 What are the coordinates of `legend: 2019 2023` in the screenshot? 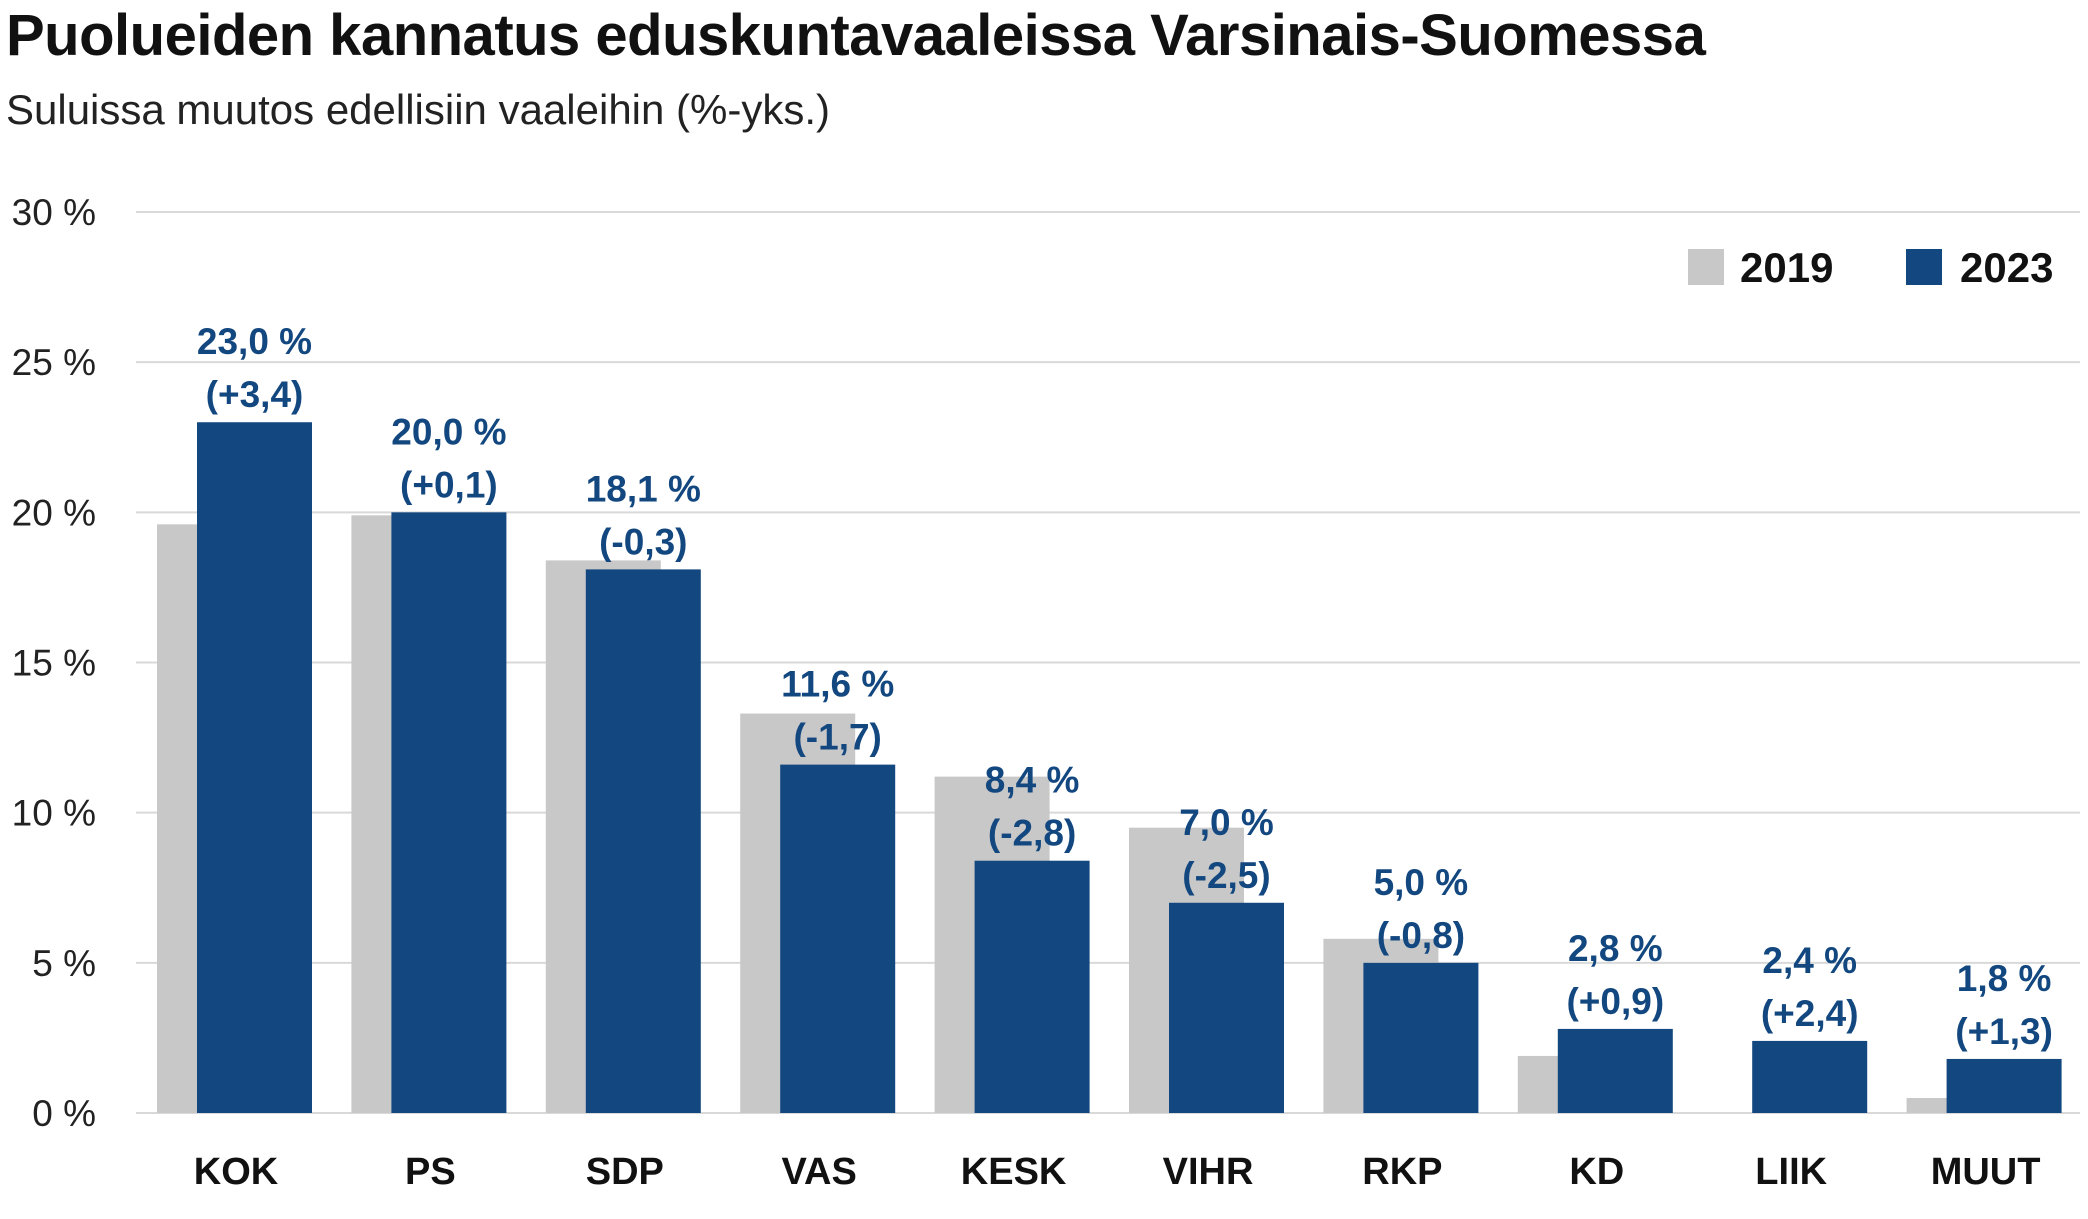 It's located at (1870, 267).